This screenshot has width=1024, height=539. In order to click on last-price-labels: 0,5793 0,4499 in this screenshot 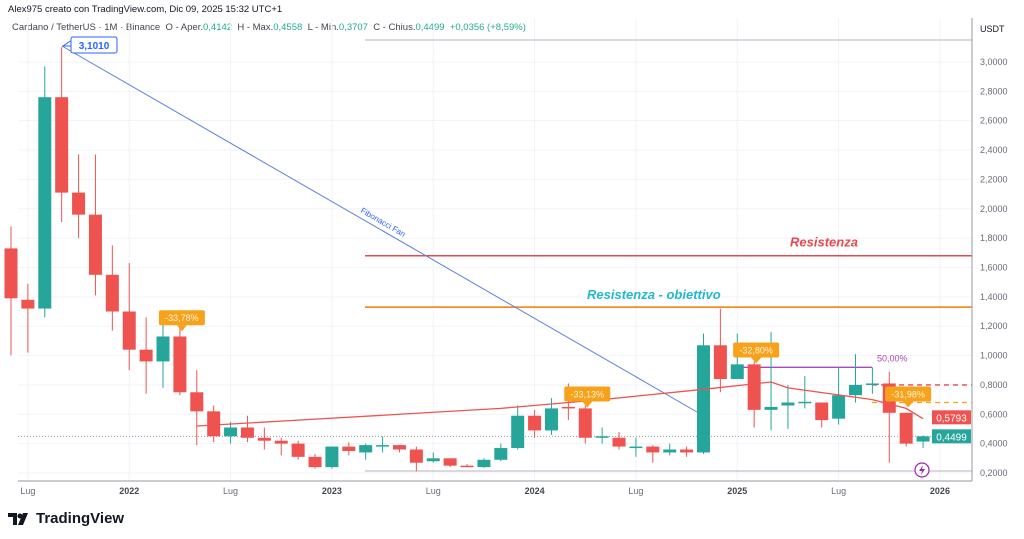, I will do `click(951, 427)`.